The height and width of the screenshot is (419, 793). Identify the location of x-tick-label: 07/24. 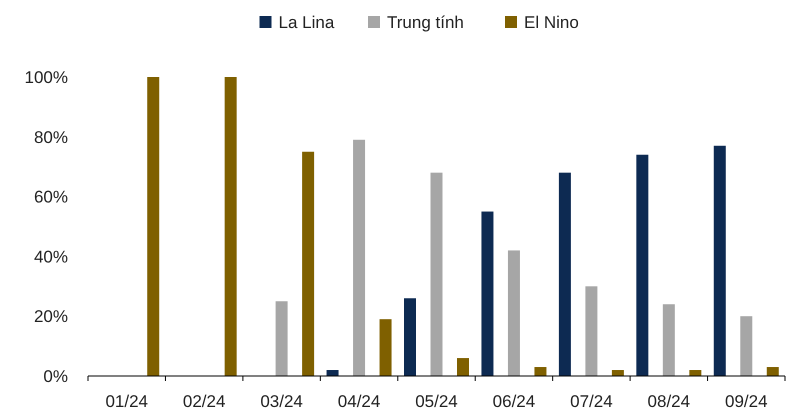
(591, 401).